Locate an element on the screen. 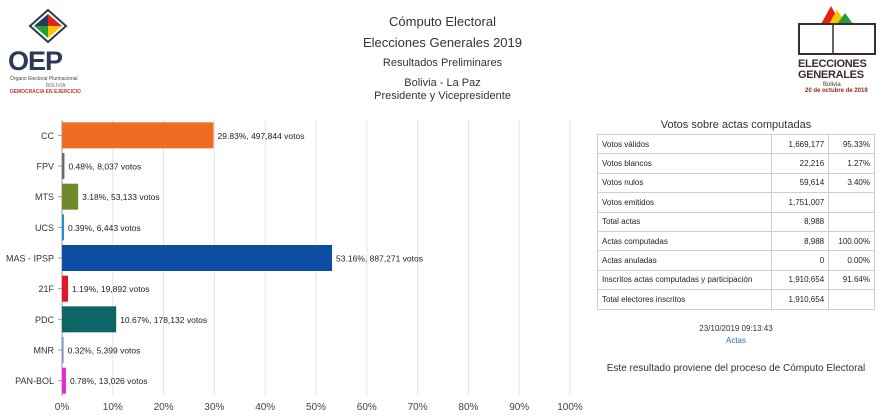  category-label: FPV is located at coordinates (45, 167).